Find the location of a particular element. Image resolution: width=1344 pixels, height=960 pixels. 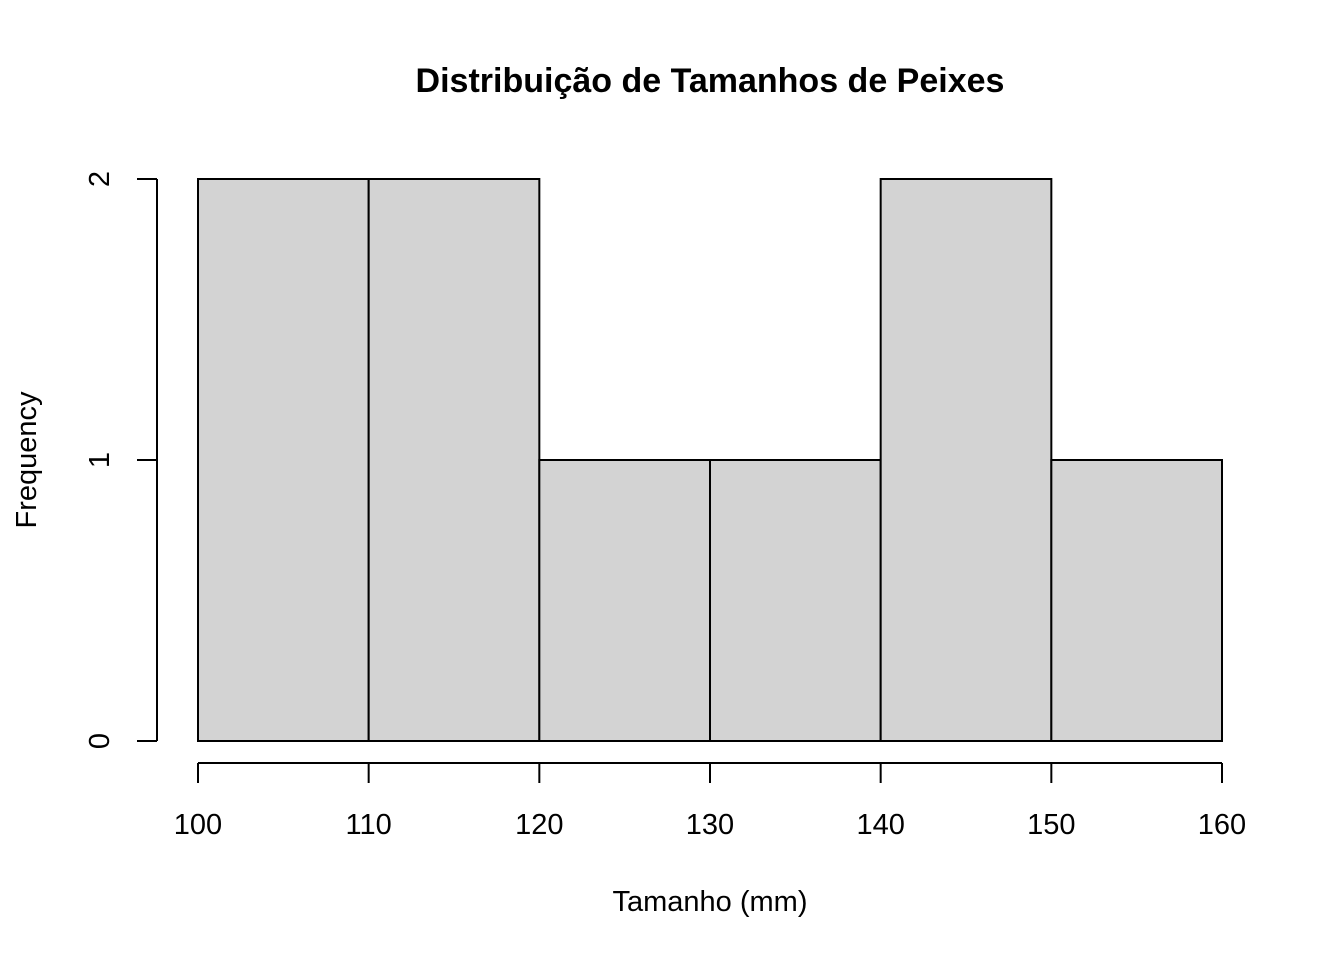

x-tick-label: 150 is located at coordinates (1051, 825).